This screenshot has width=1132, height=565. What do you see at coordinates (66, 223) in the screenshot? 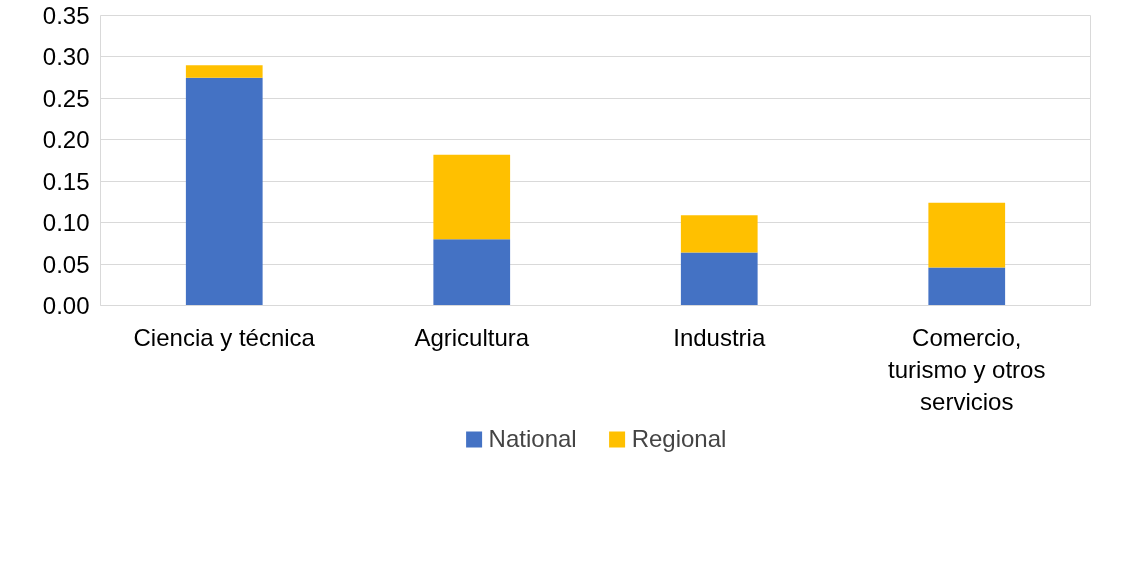
I see `y-tick-label: 0.10` at bounding box center [66, 223].